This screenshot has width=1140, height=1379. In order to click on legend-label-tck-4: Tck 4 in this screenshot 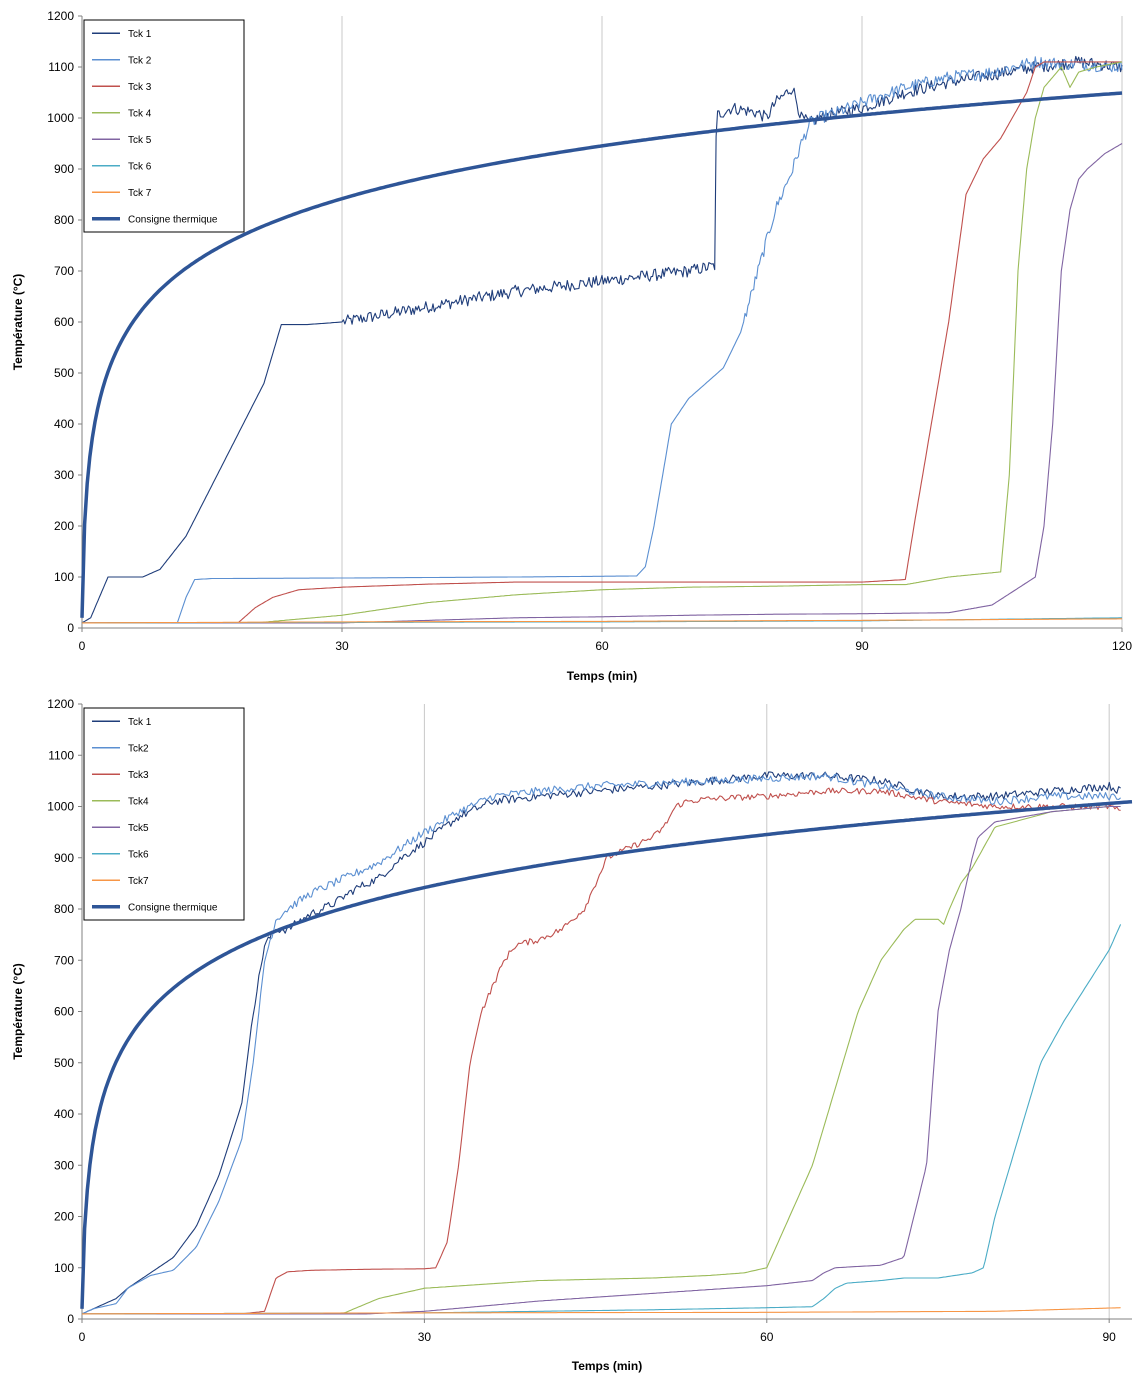, I will do `click(140, 113)`.